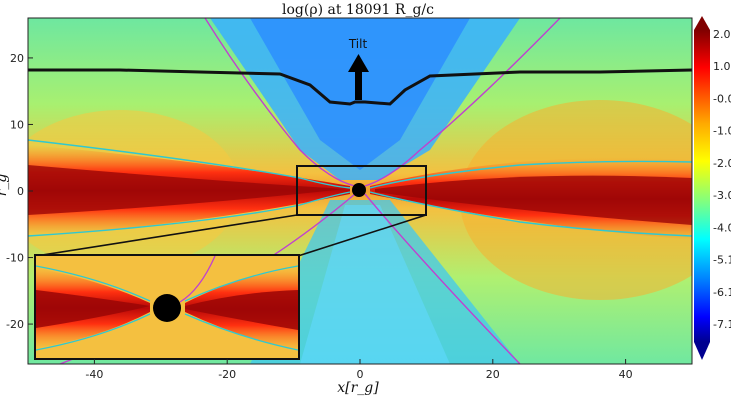 The height and width of the screenshot is (403, 731). I want to click on zoom-region-box, so click(361, 190).